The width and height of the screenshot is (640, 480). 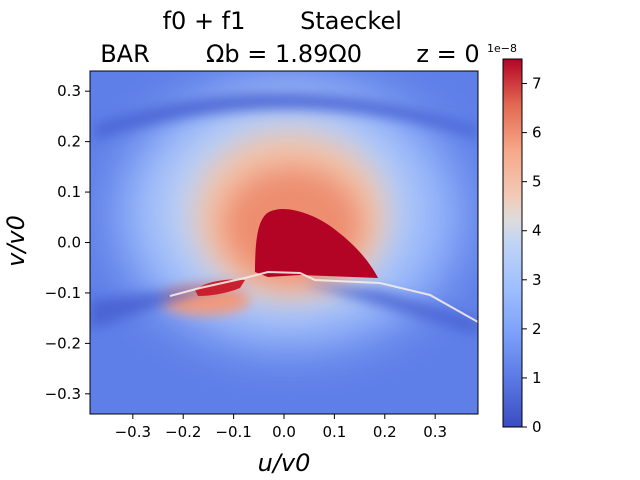 I want to click on y-tick-label: −0.3, so click(x=63, y=394).